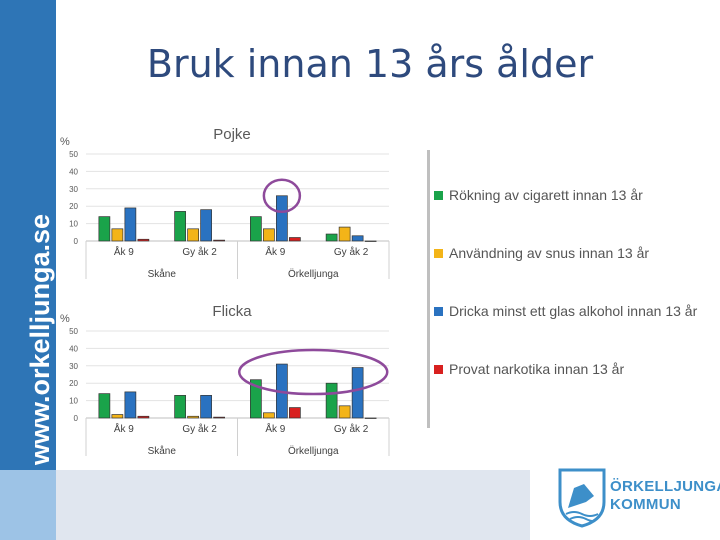 The image size is (720, 540). What do you see at coordinates (428, 289) in the screenshot?
I see `legend-divider` at bounding box center [428, 289].